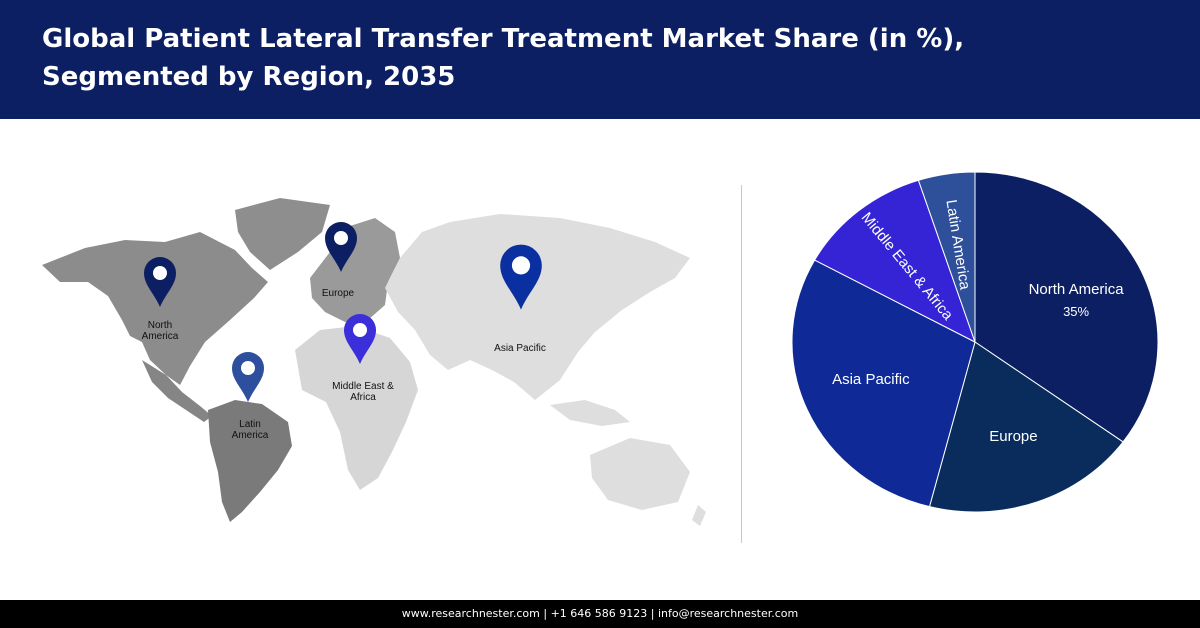 This screenshot has width=1200, height=628. Describe the element at coordinates (741, 364) in the screenshot. I see `section-divider` at that location.